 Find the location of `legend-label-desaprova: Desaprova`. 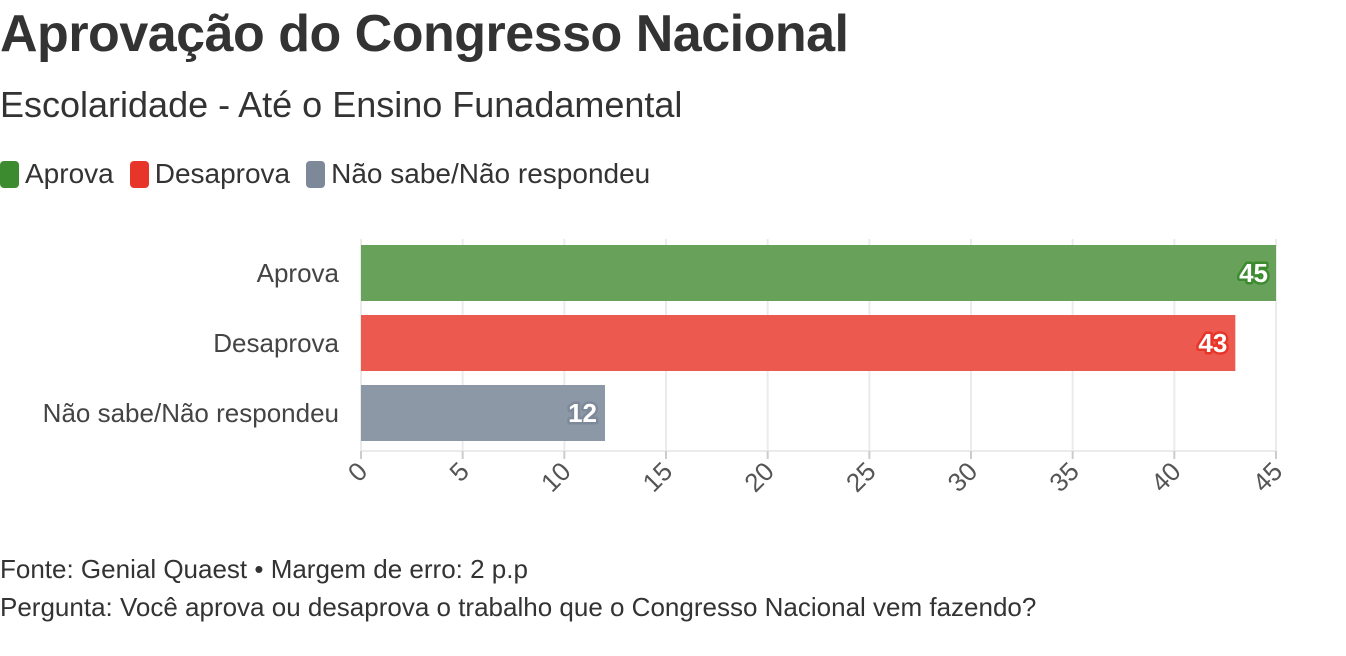

legend-label-desaprova: Desaprova is located at coordinates (222, 173).